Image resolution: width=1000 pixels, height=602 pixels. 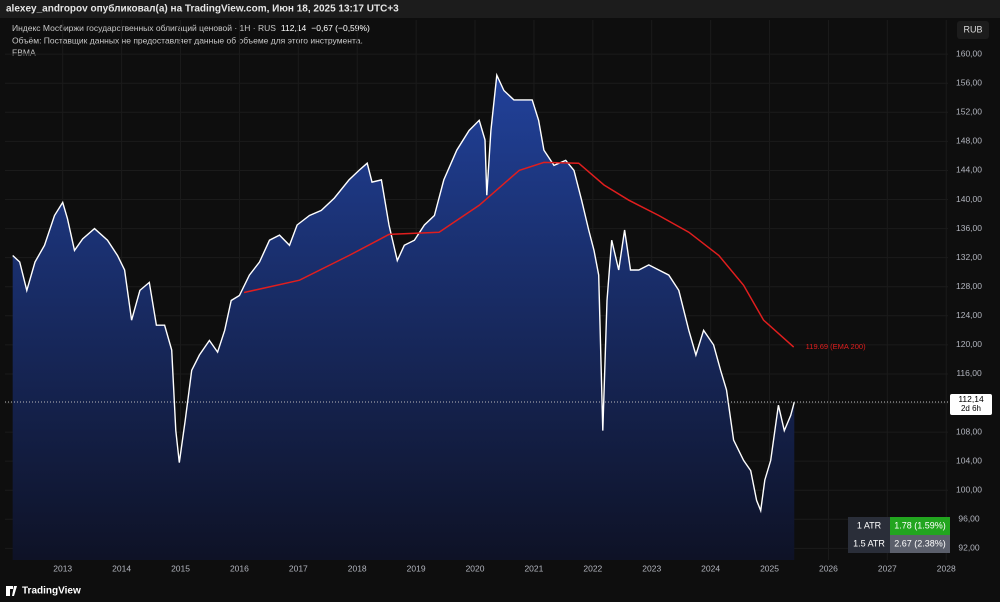 What do you see at coordinates (969, 53) in the screenshot?
I see `y-tick-label: 160,00` at bounding box center [969, 53].